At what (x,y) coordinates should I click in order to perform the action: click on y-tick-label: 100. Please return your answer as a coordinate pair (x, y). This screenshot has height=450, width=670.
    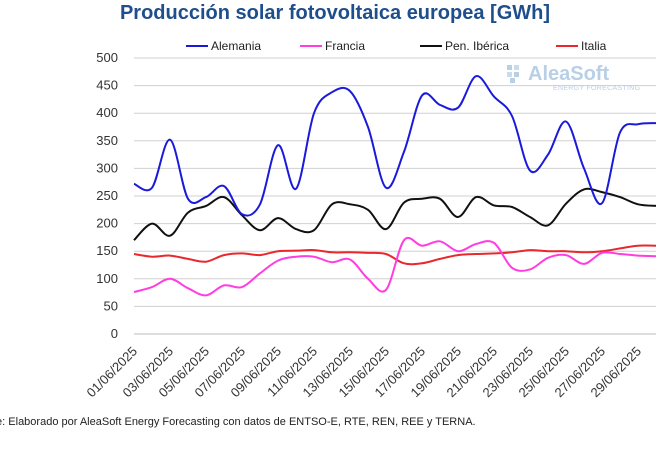
    Looking at the image, I should click on (107, 278).